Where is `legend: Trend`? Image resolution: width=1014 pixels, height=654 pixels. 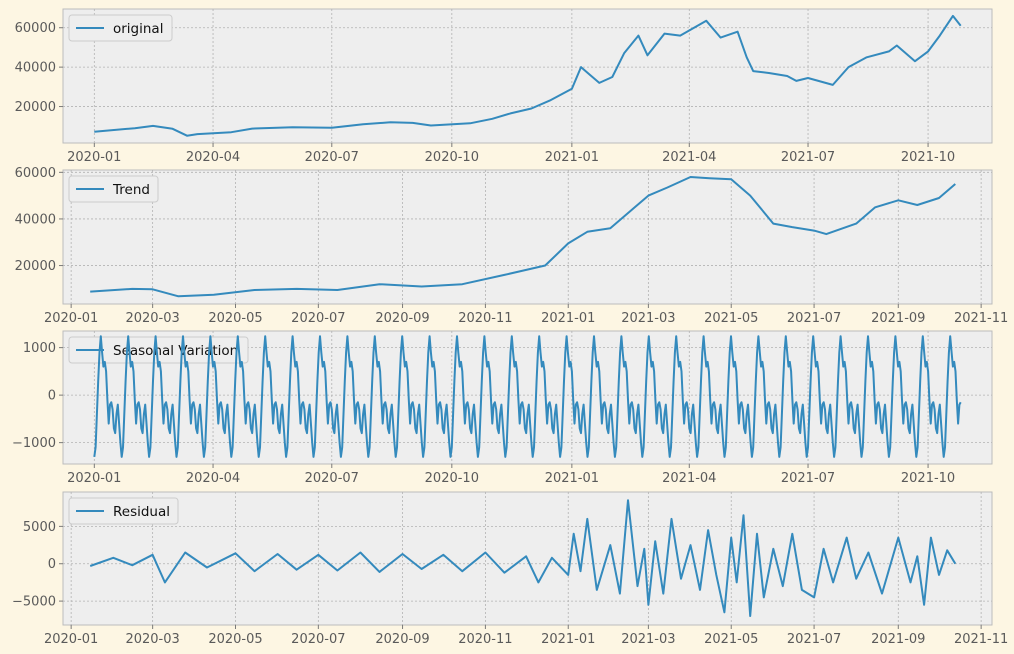
legend: Trend is located at coordinates (113, 189).